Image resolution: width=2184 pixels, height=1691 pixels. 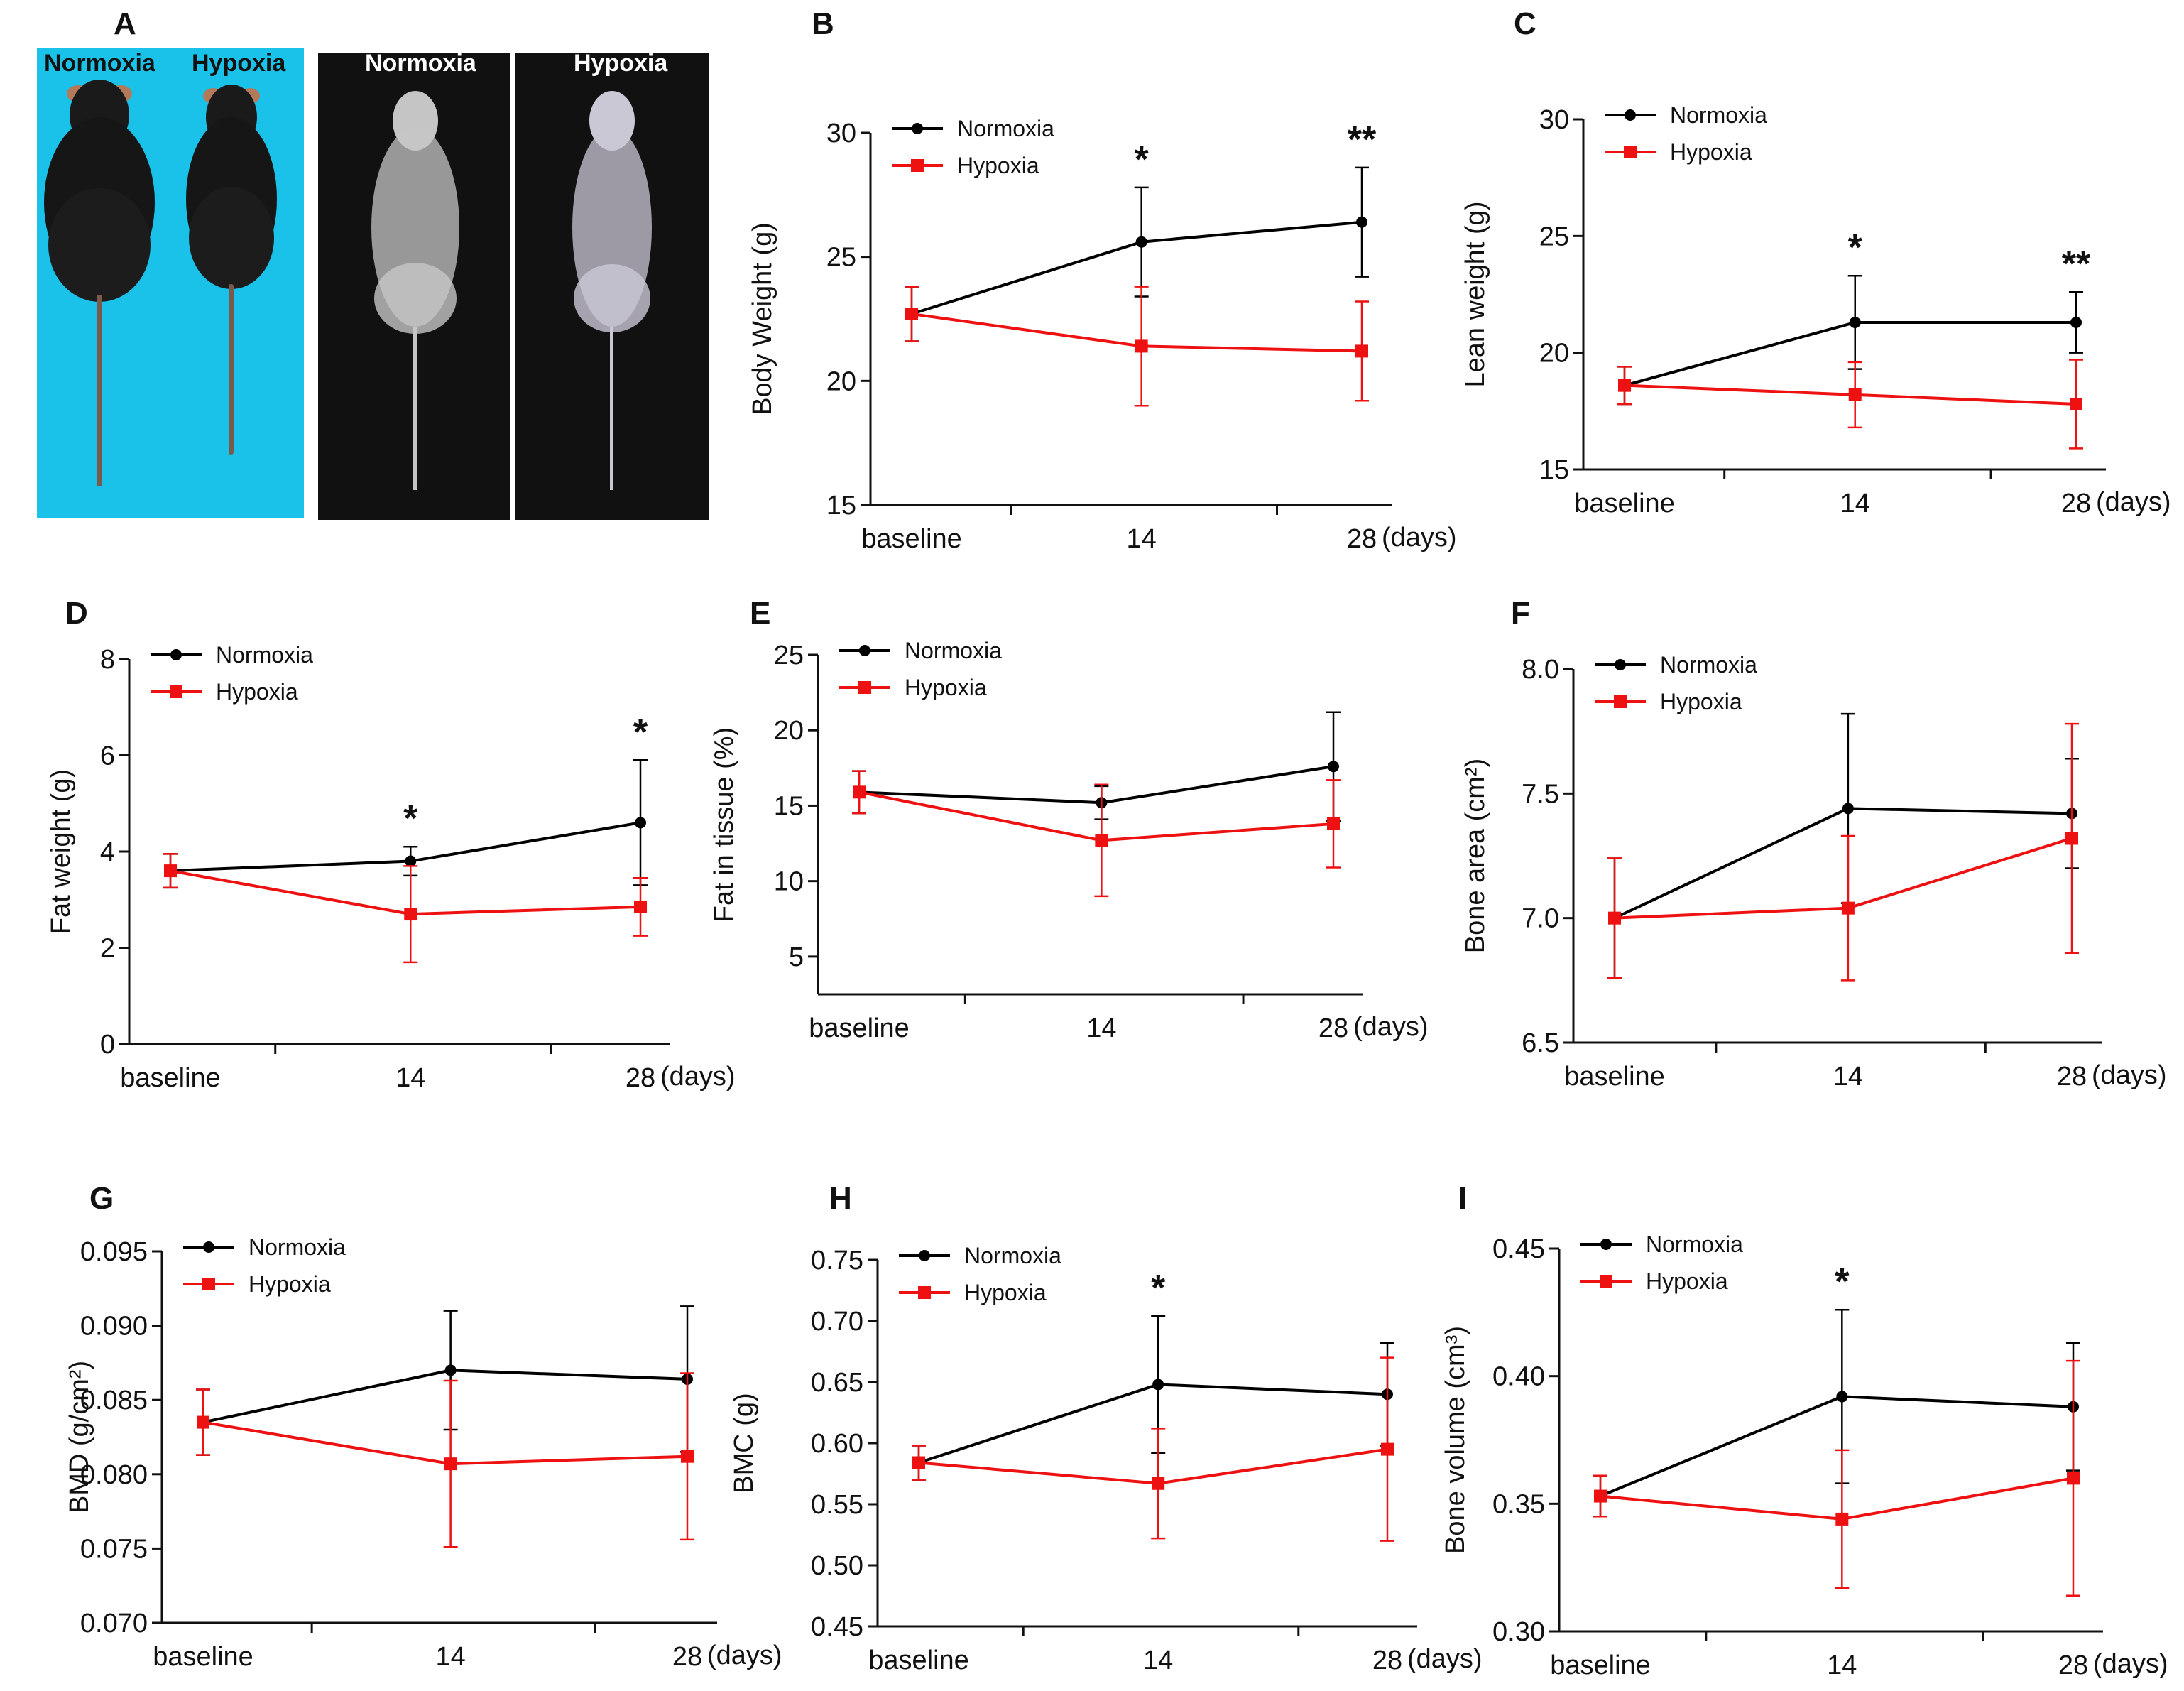 What do you see at coordinates (1541, 794) in the screenshot?
I see `y-tick-label: 7.5` at bounding box center [1541, 794].